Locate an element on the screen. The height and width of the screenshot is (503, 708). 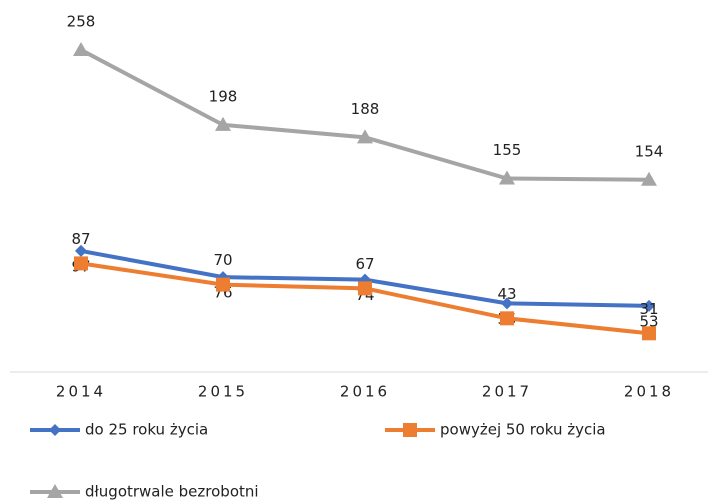
x-tick-label: 2015 is located at coordinates (223, 392).